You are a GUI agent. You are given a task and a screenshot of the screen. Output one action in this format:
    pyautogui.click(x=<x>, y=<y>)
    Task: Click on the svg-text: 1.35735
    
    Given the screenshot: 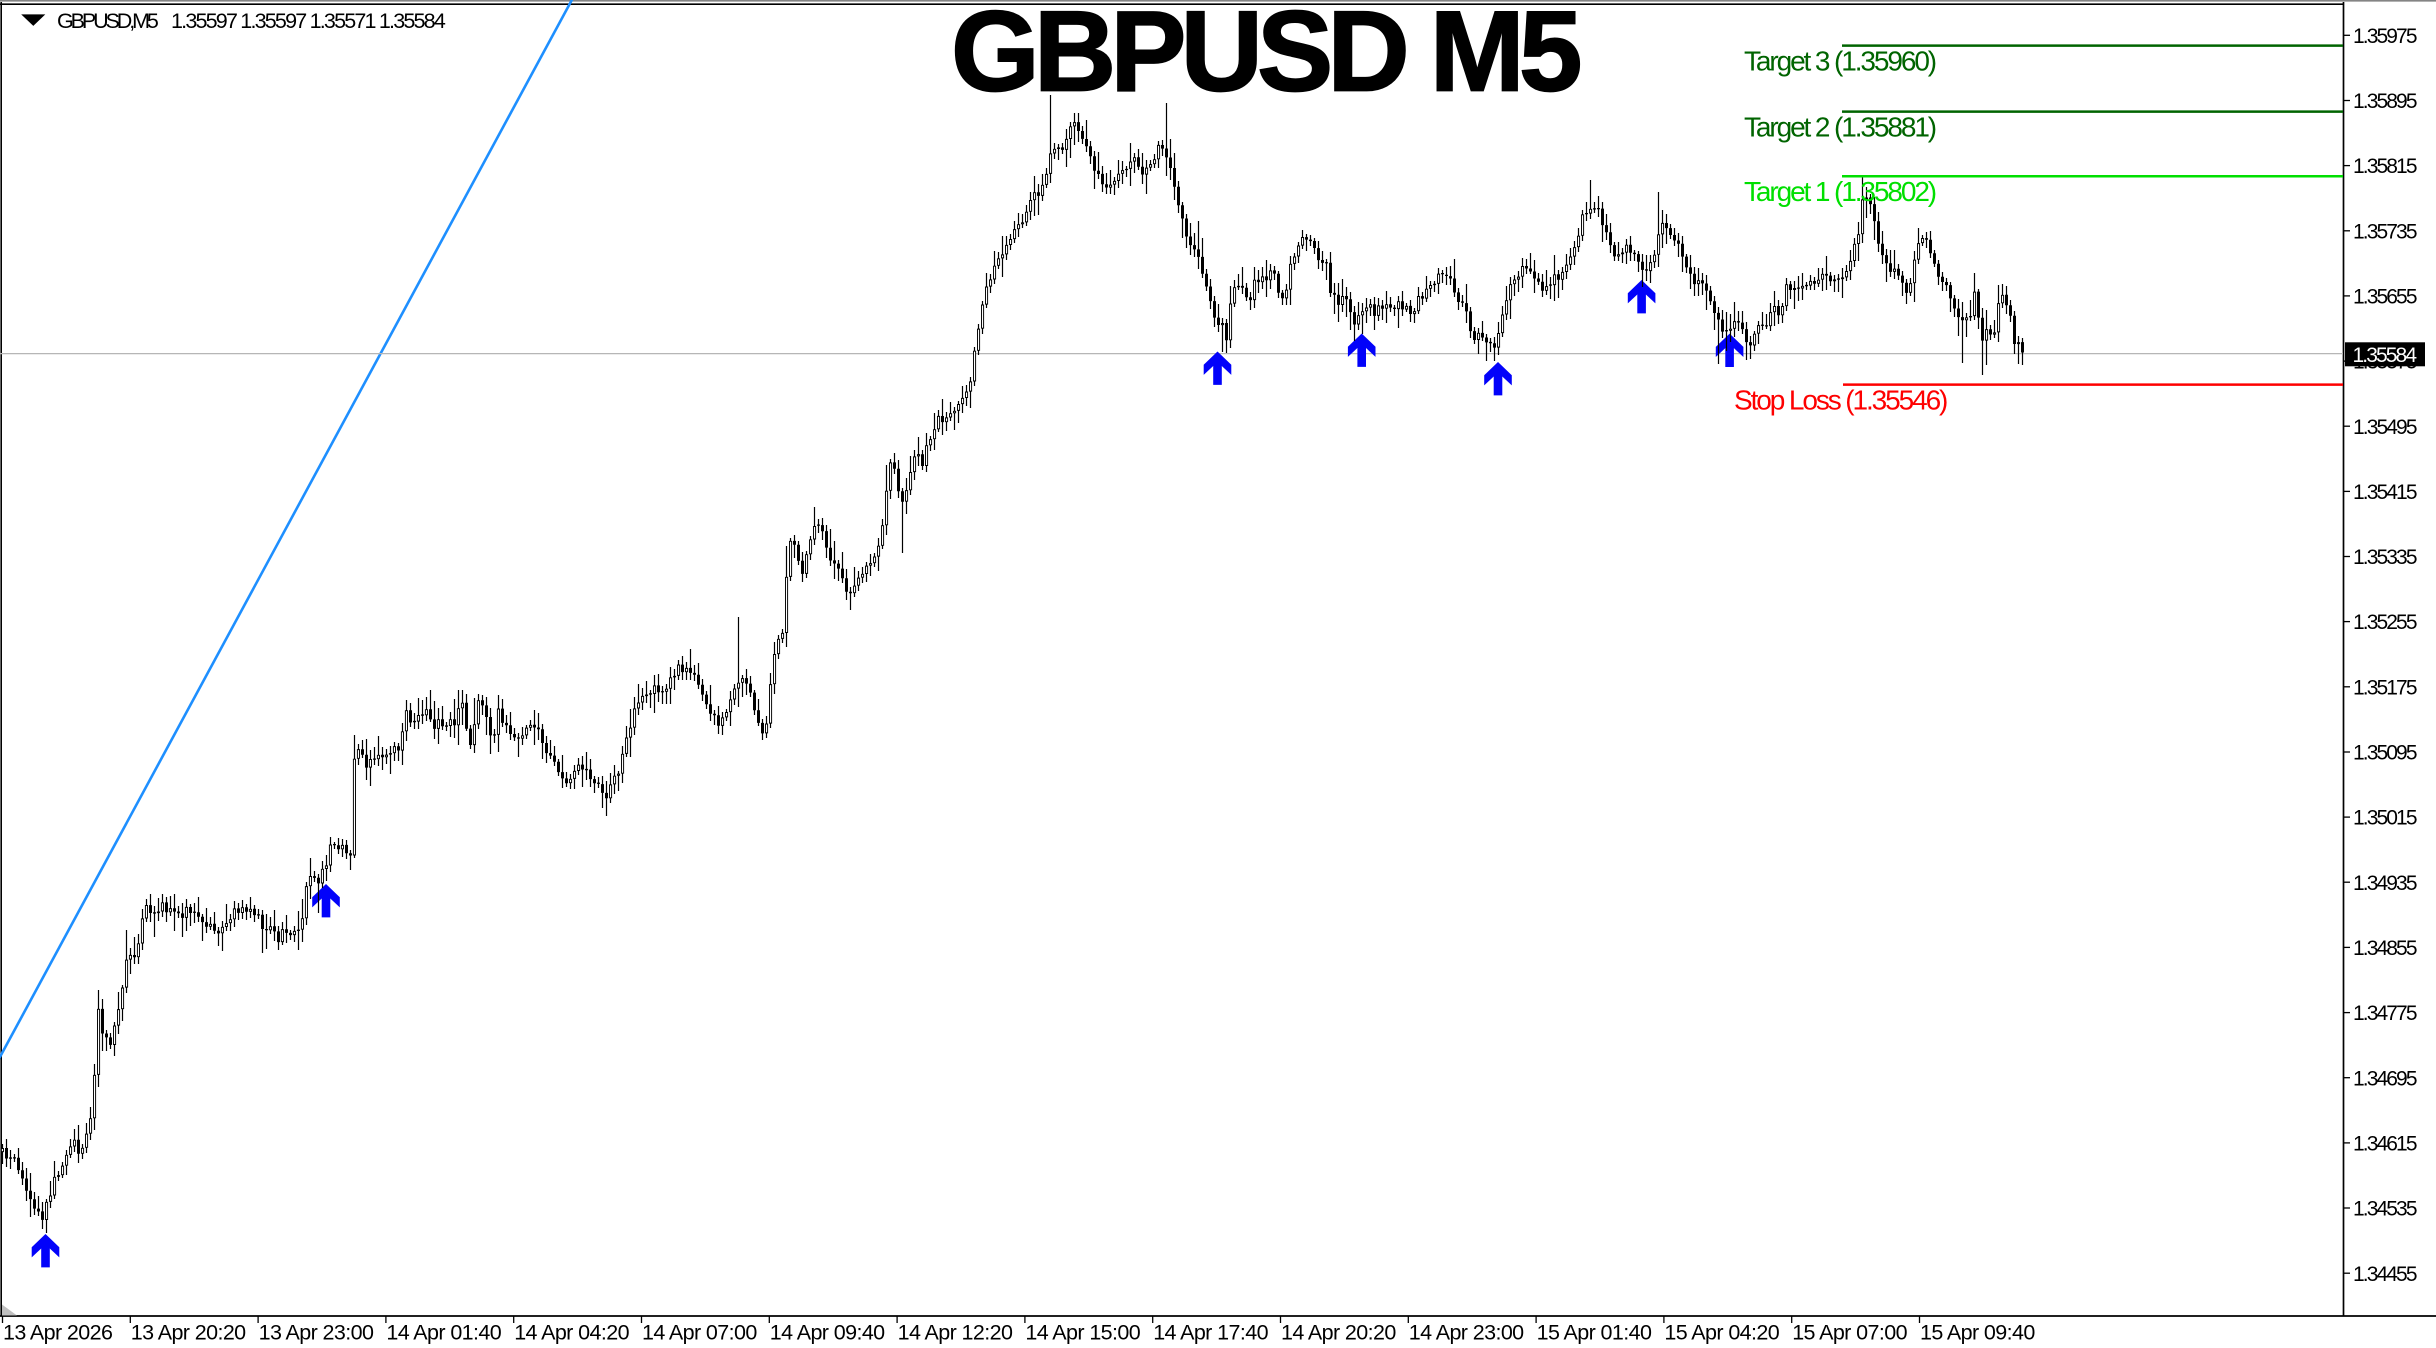 What is the action you would take?
    pyautogui.click(x=2385, y=231)
    